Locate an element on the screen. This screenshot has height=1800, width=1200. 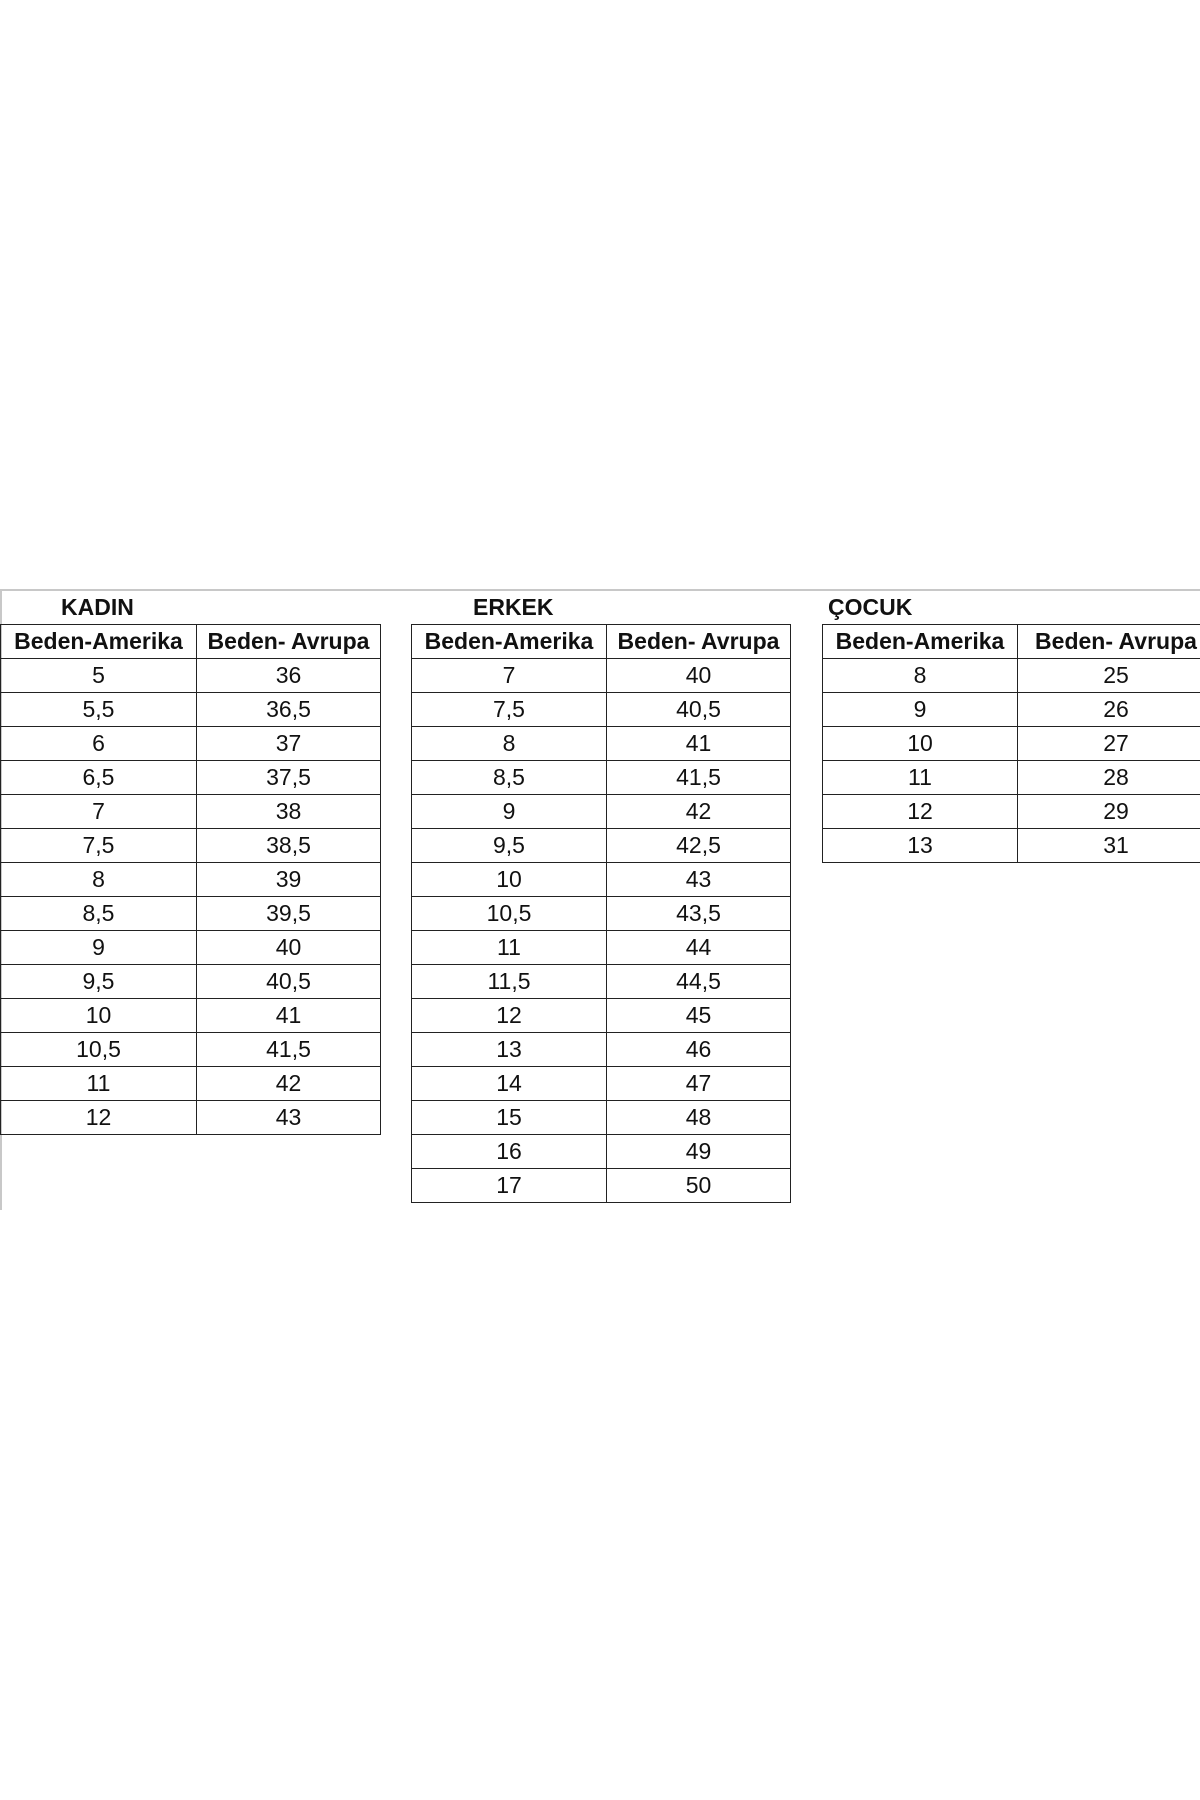
eu-size-cell: 27 is located at coordinates (1108, 743).